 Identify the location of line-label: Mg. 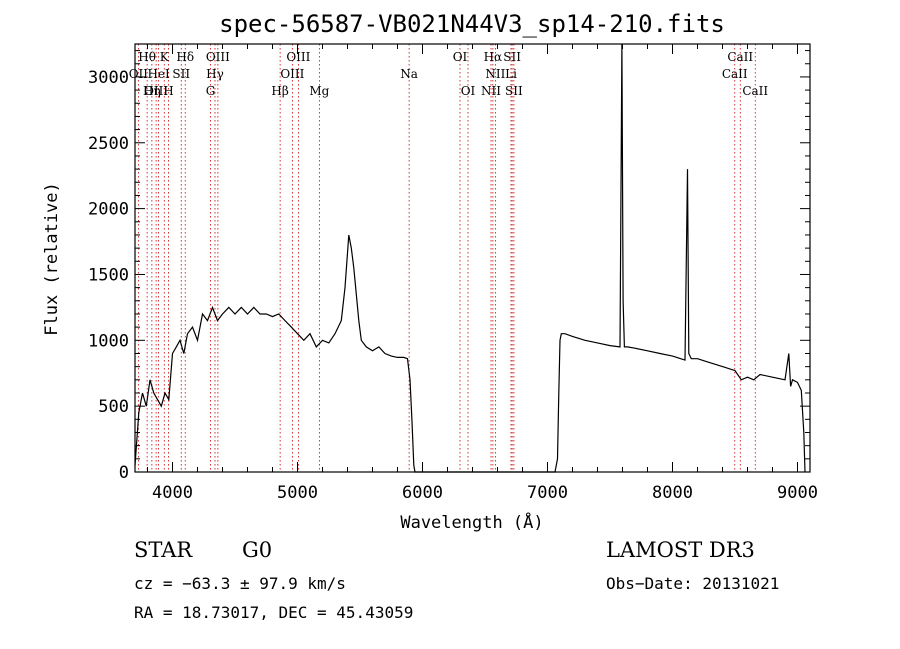
(319, 91).